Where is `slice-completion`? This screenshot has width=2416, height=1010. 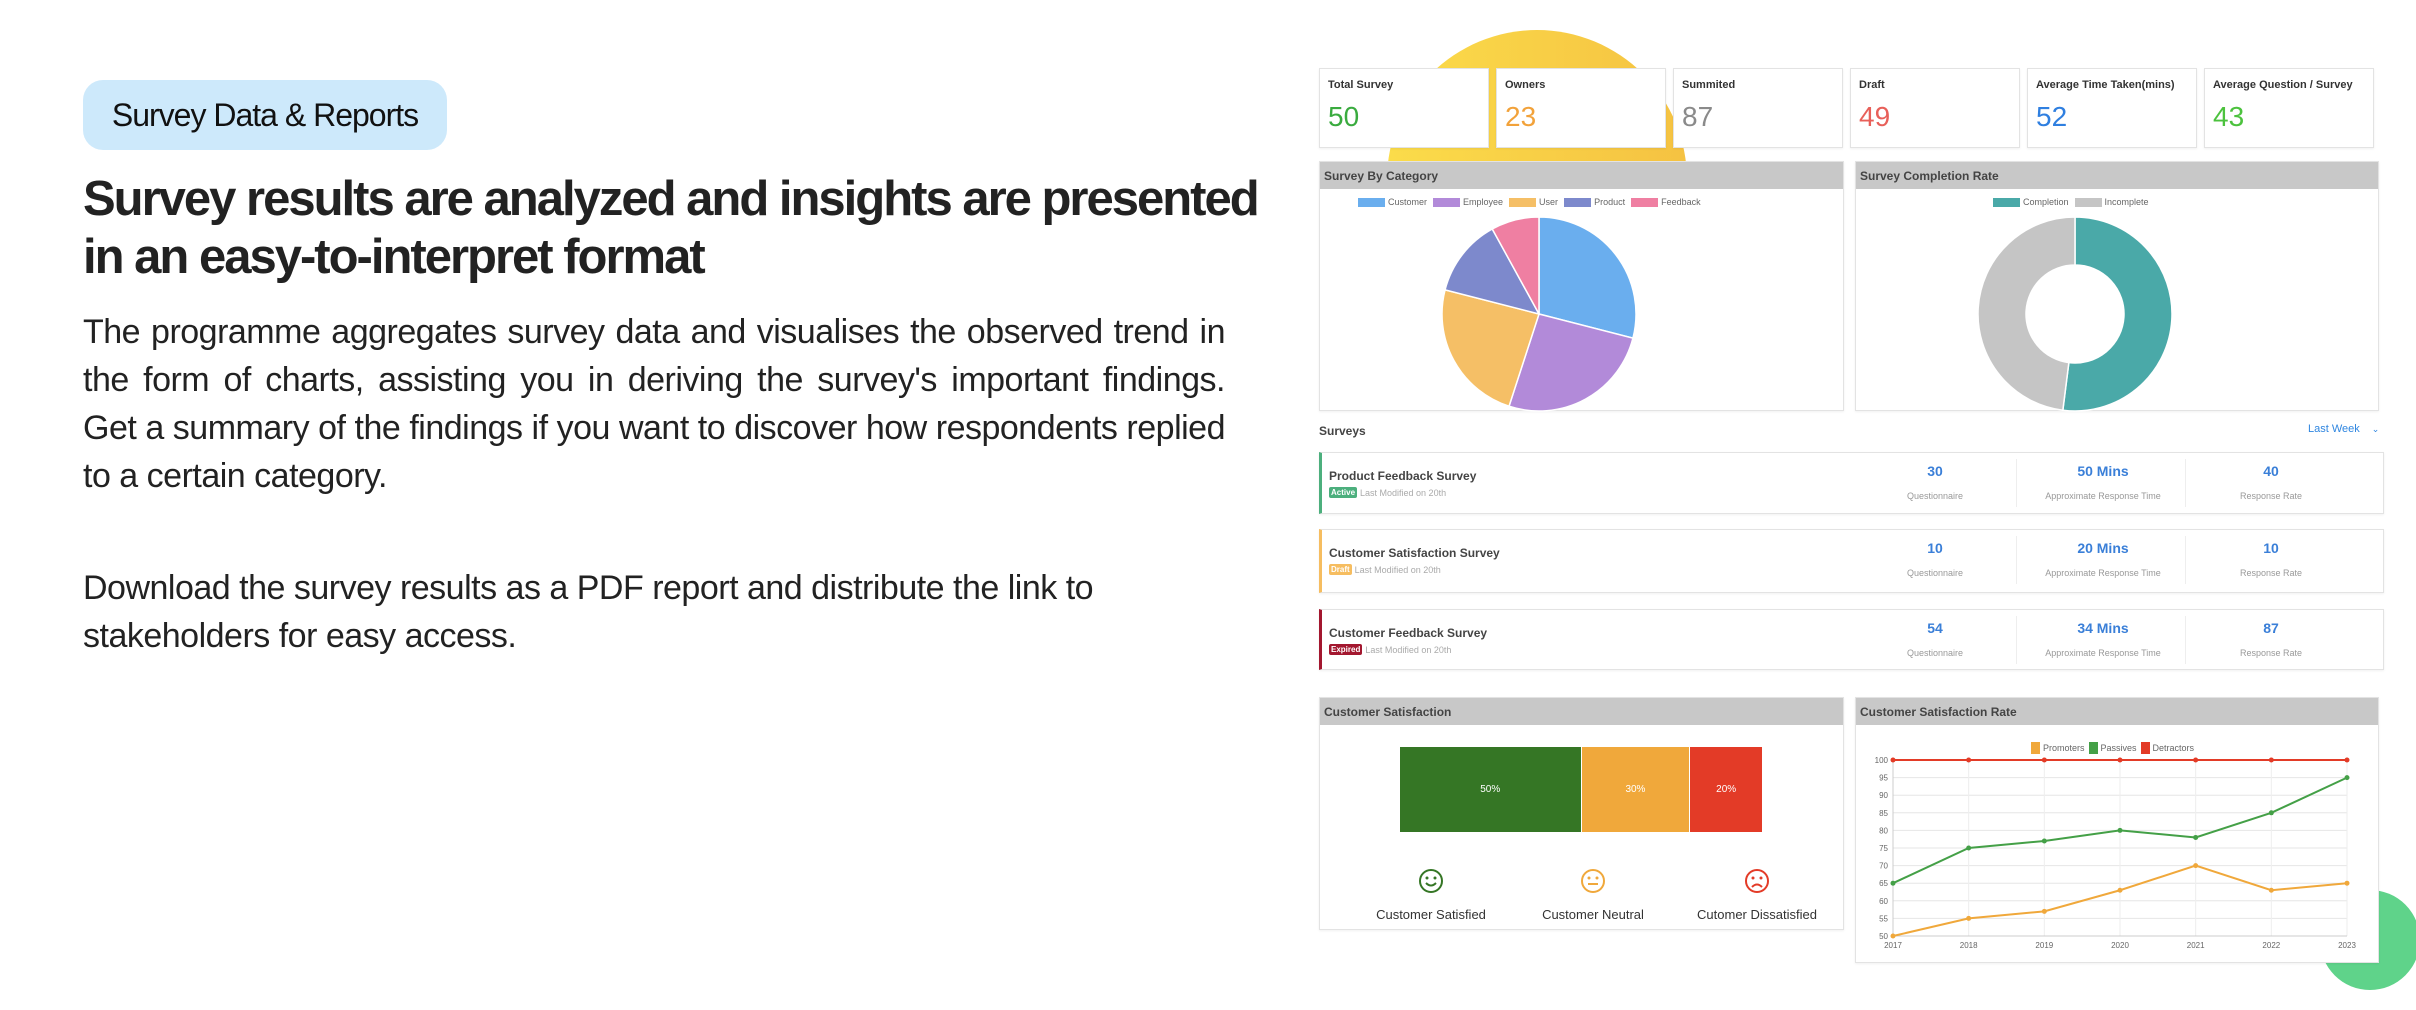 slice-completion is located at coordinates (2117, 314).